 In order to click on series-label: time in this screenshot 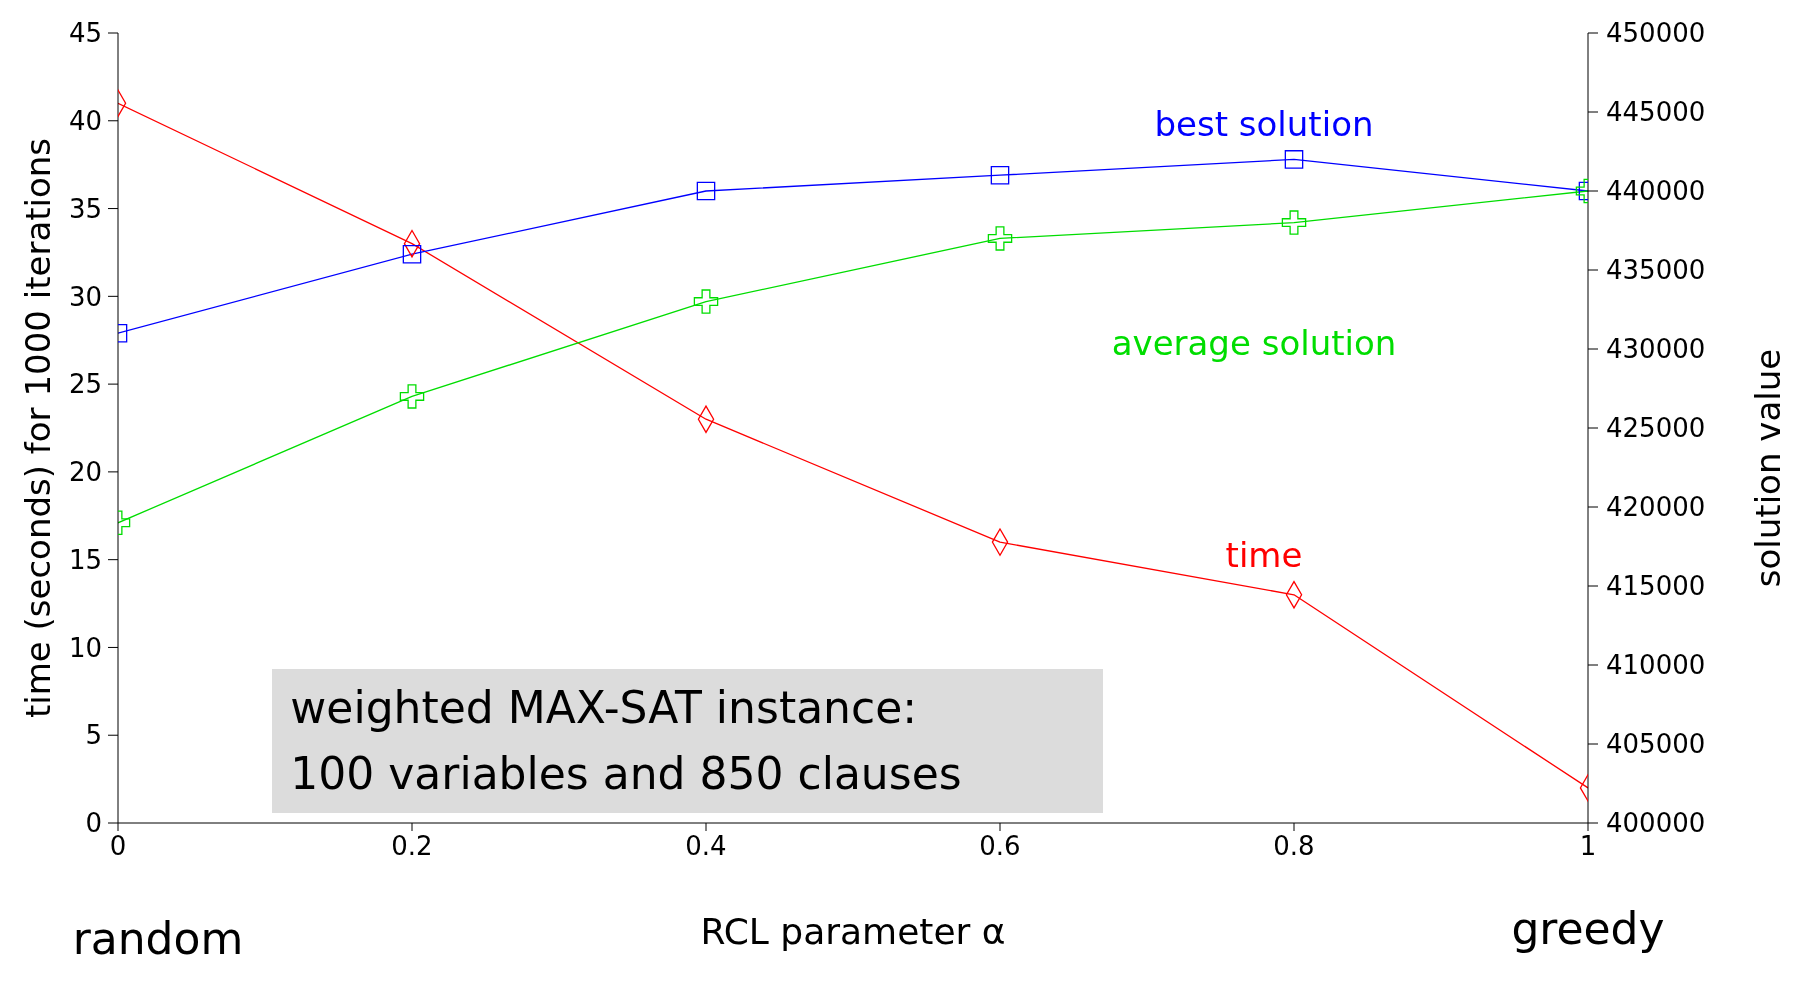, I will do `click(1264, 554)`.